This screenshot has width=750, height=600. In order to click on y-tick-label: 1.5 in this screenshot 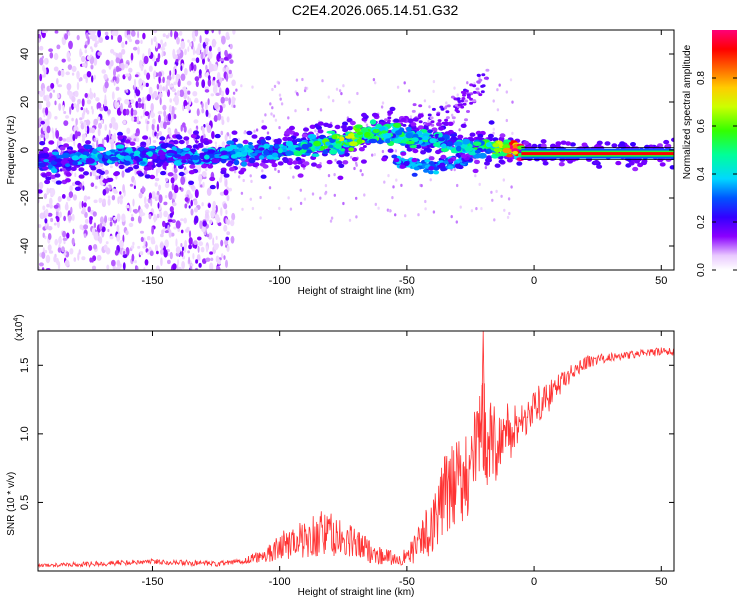, I will do `click(25, 365)`.